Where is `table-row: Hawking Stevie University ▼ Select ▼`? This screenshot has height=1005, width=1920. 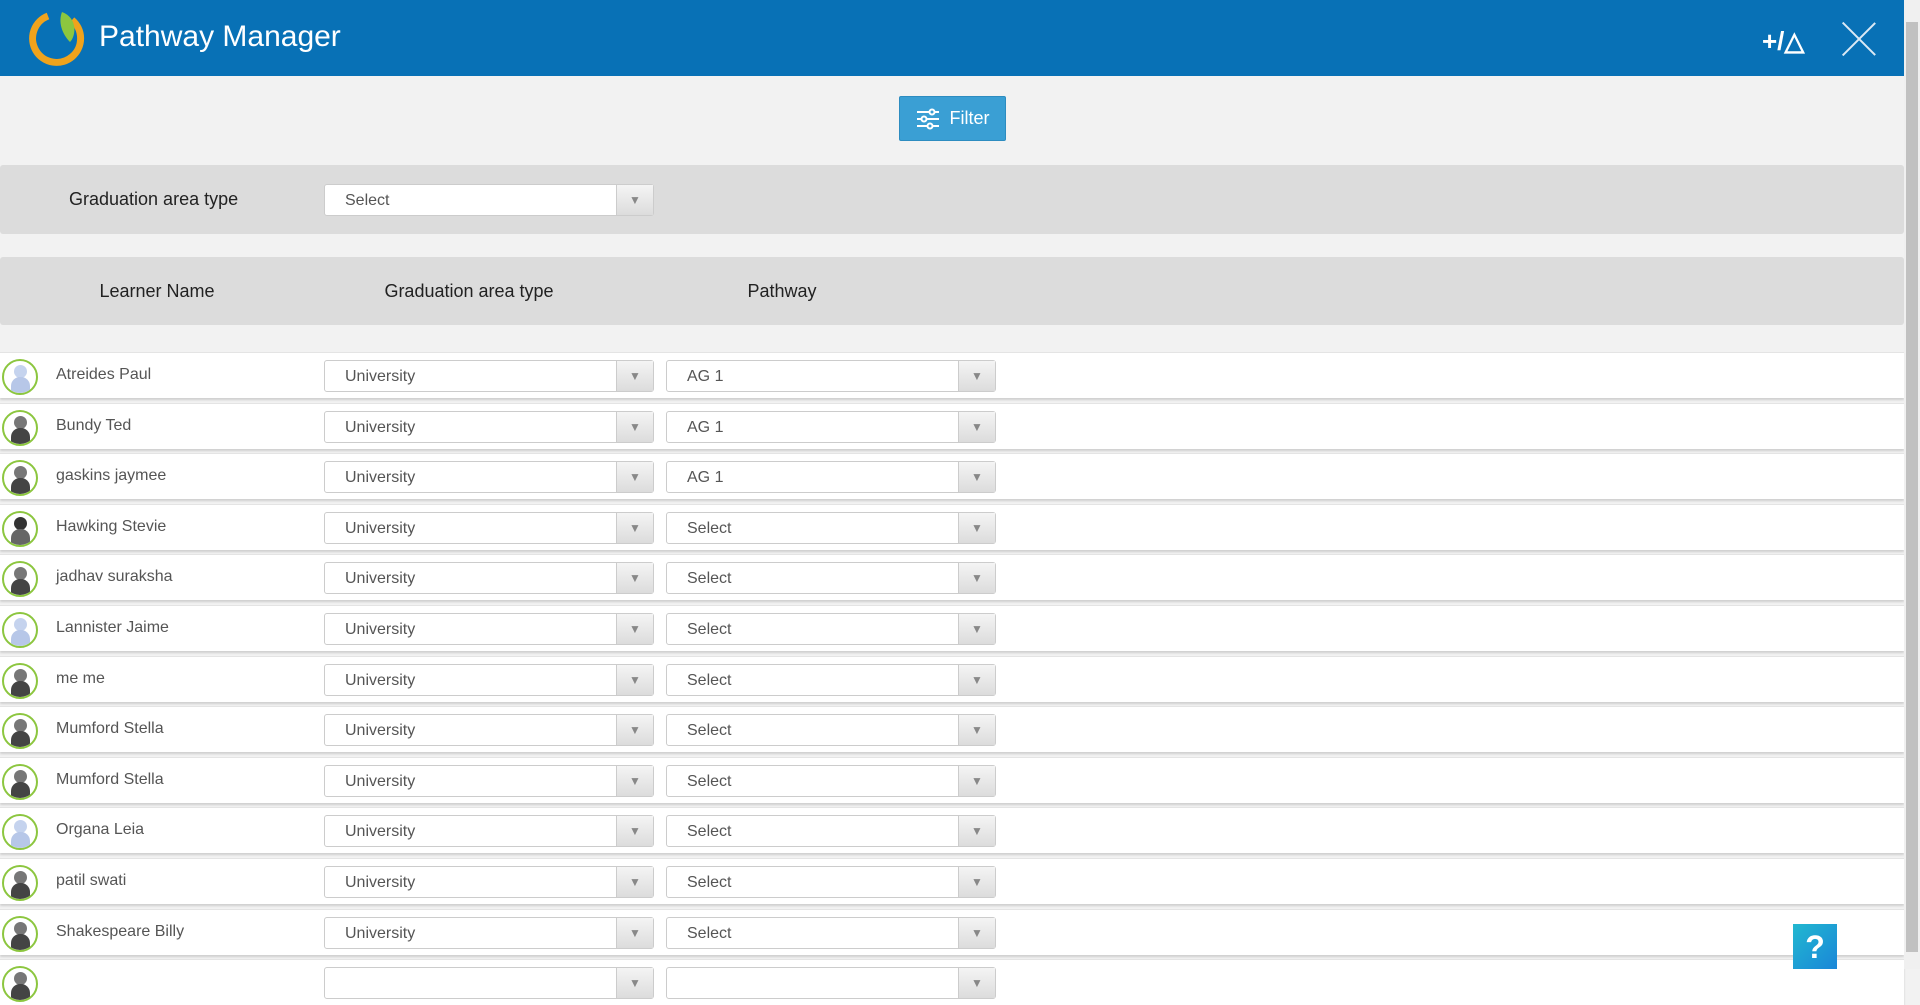 table-row: Hawking Stevie University ▼ Select ▼ is located at coordinates (952, 526).